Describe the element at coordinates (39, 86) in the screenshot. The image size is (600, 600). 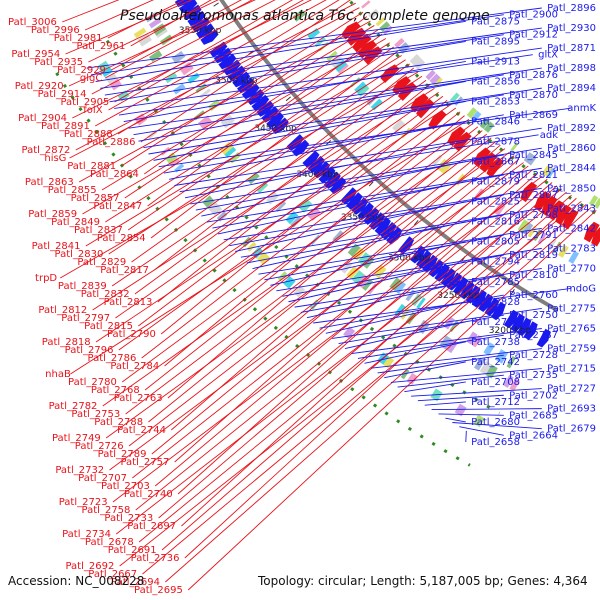
I see `gene-label-reverse: Patl_2920` at that location.